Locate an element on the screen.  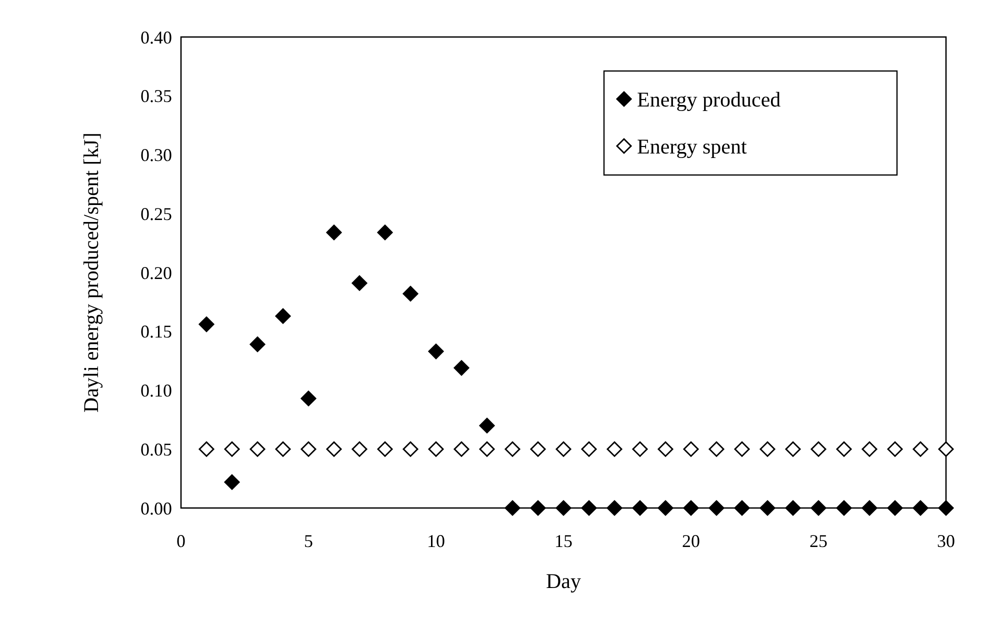
y-tick-label: 0.35 is located at coordinates (156, 96).